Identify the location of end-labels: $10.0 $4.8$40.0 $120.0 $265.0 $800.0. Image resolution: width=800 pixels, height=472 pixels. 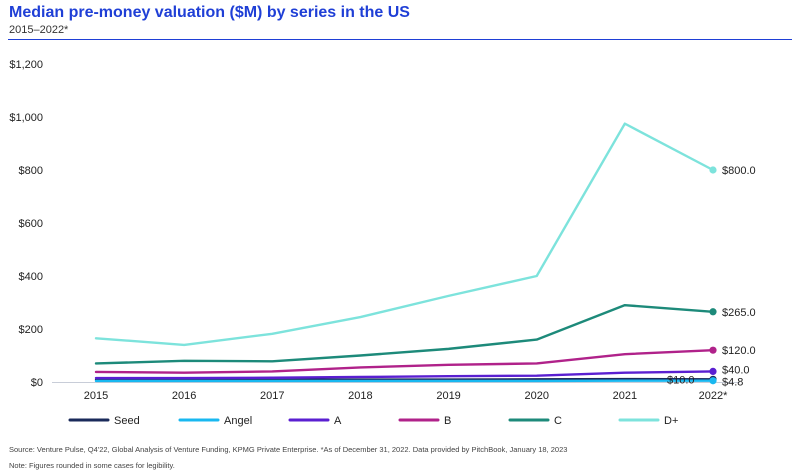
(711, 277).